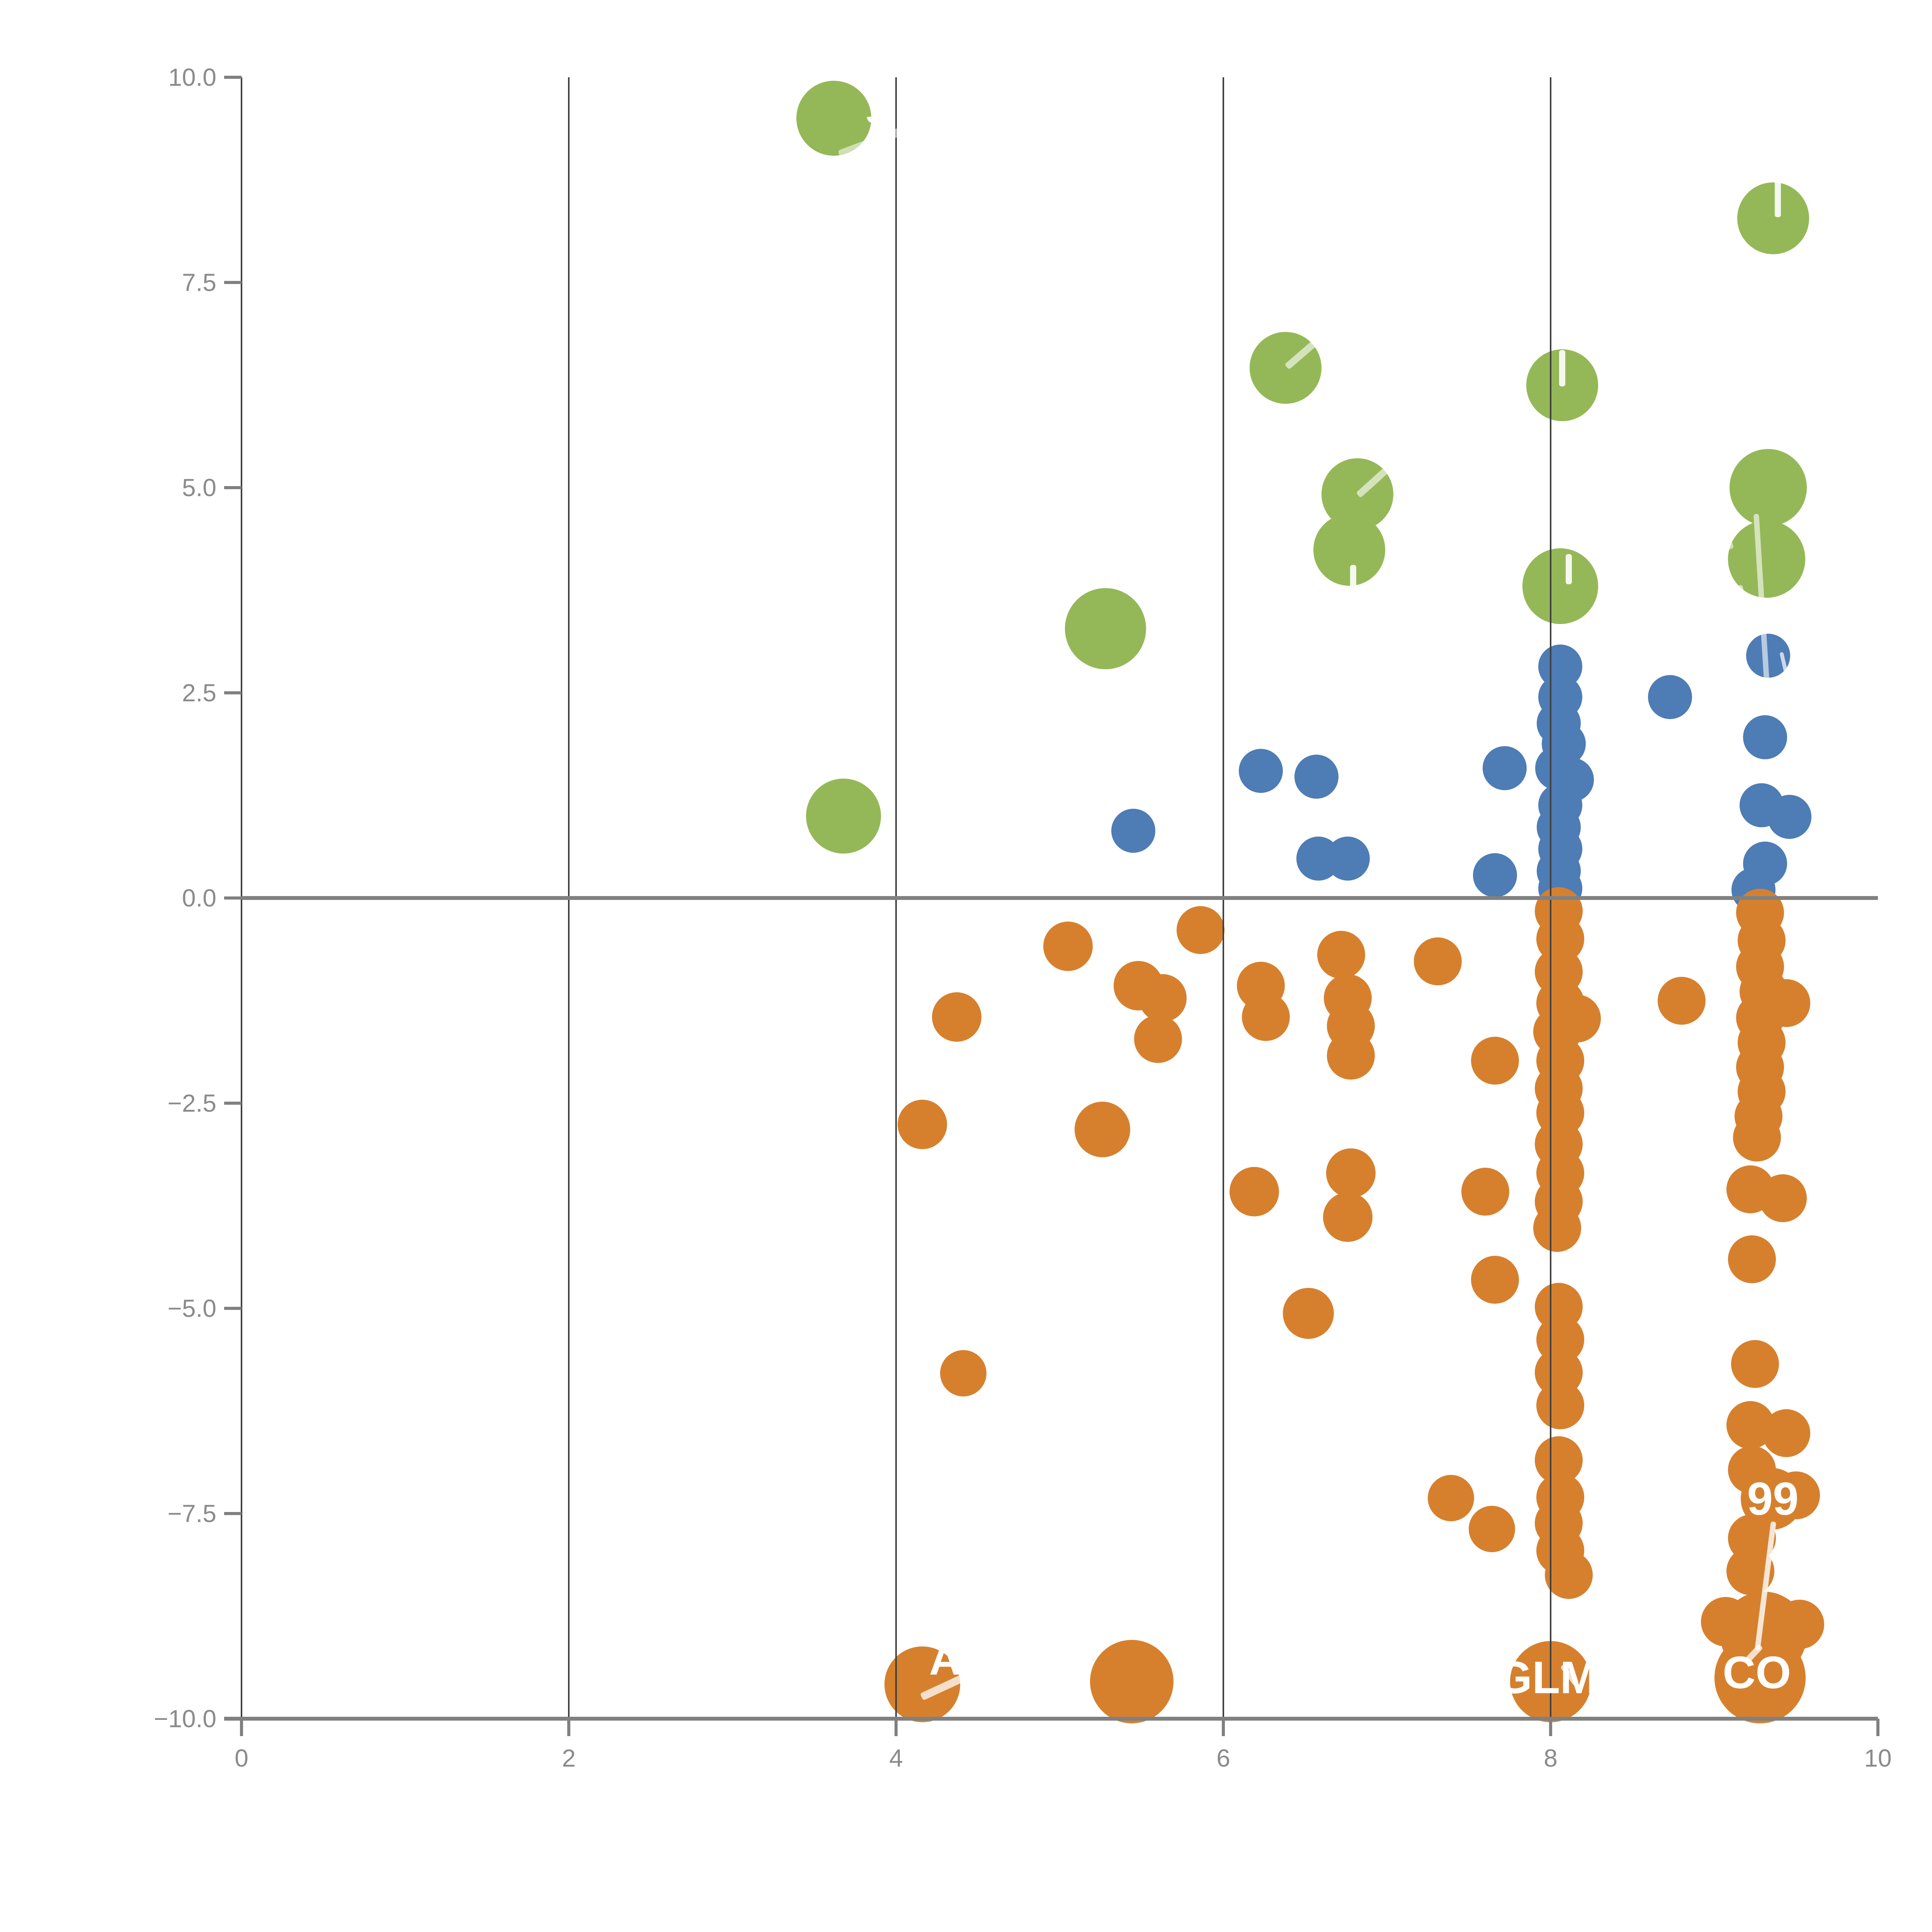 The width and height of the screenshot is (1932, 1932). I want to click on y-axis-tick-label: 2.5, so click(199, 693).